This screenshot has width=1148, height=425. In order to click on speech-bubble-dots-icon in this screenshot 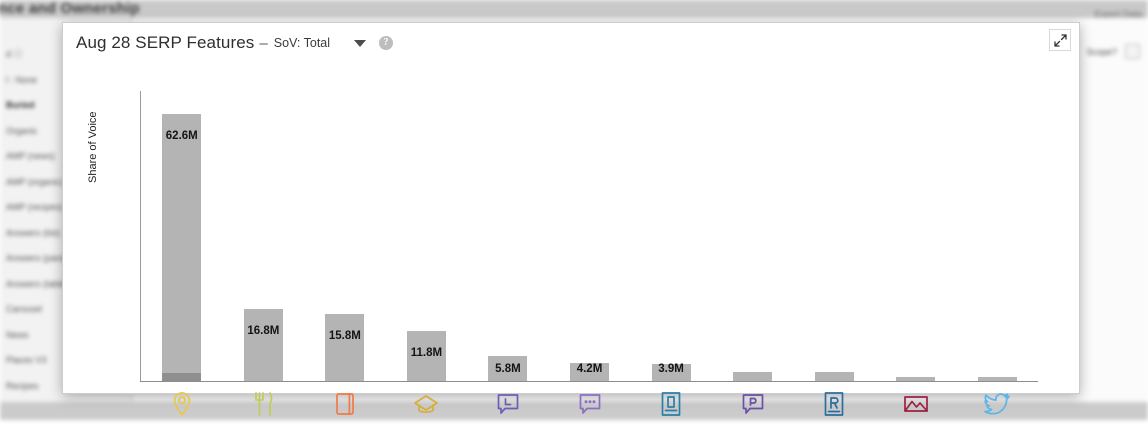, I will do `click(590, 404)`.